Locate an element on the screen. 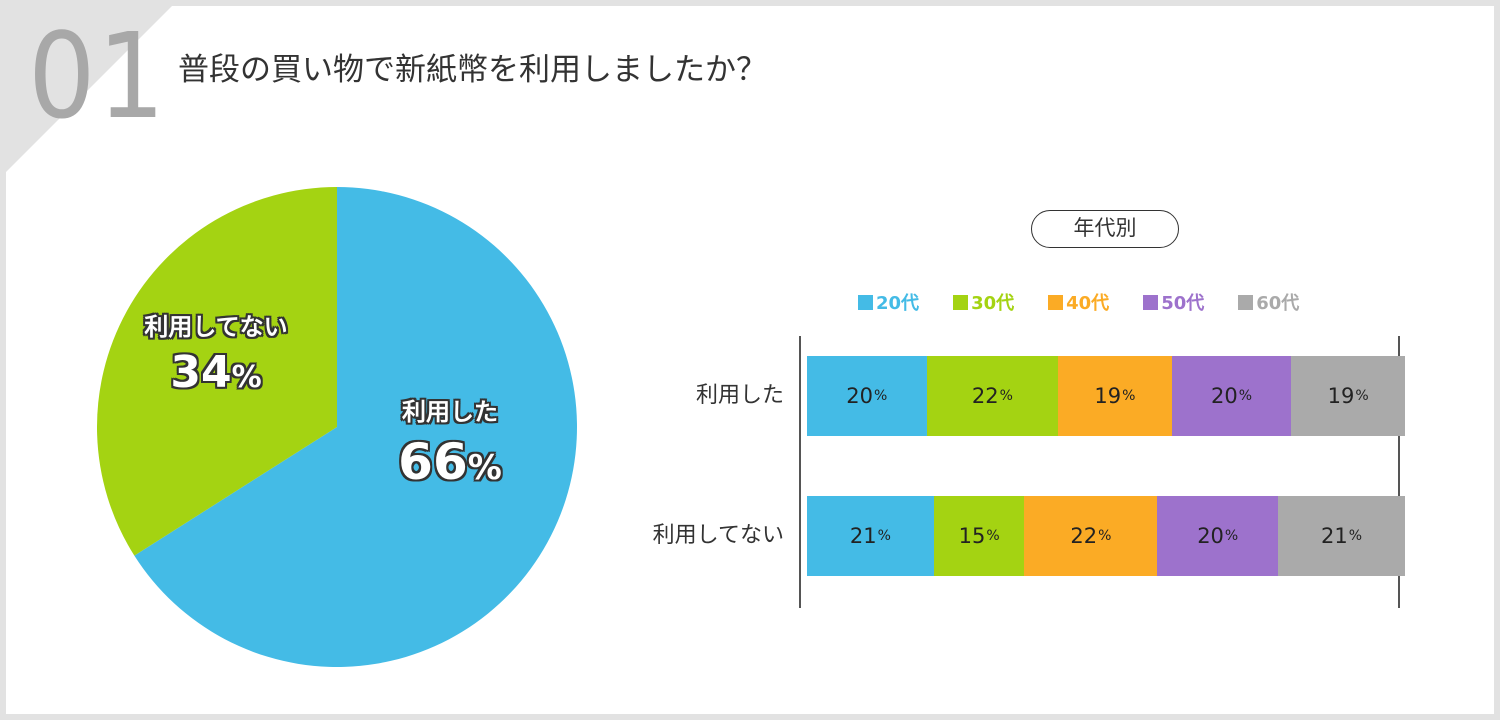 Image resolution: width=1500 pixels, height=720 pixels. legend-item-20s: 20代 is located at coordinates (888, 302).